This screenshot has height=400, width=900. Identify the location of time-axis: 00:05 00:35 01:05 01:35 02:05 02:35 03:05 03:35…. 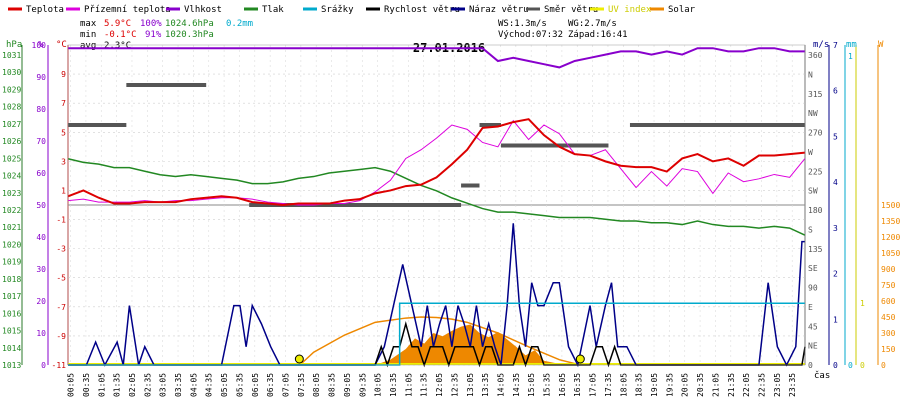
(432, 385).